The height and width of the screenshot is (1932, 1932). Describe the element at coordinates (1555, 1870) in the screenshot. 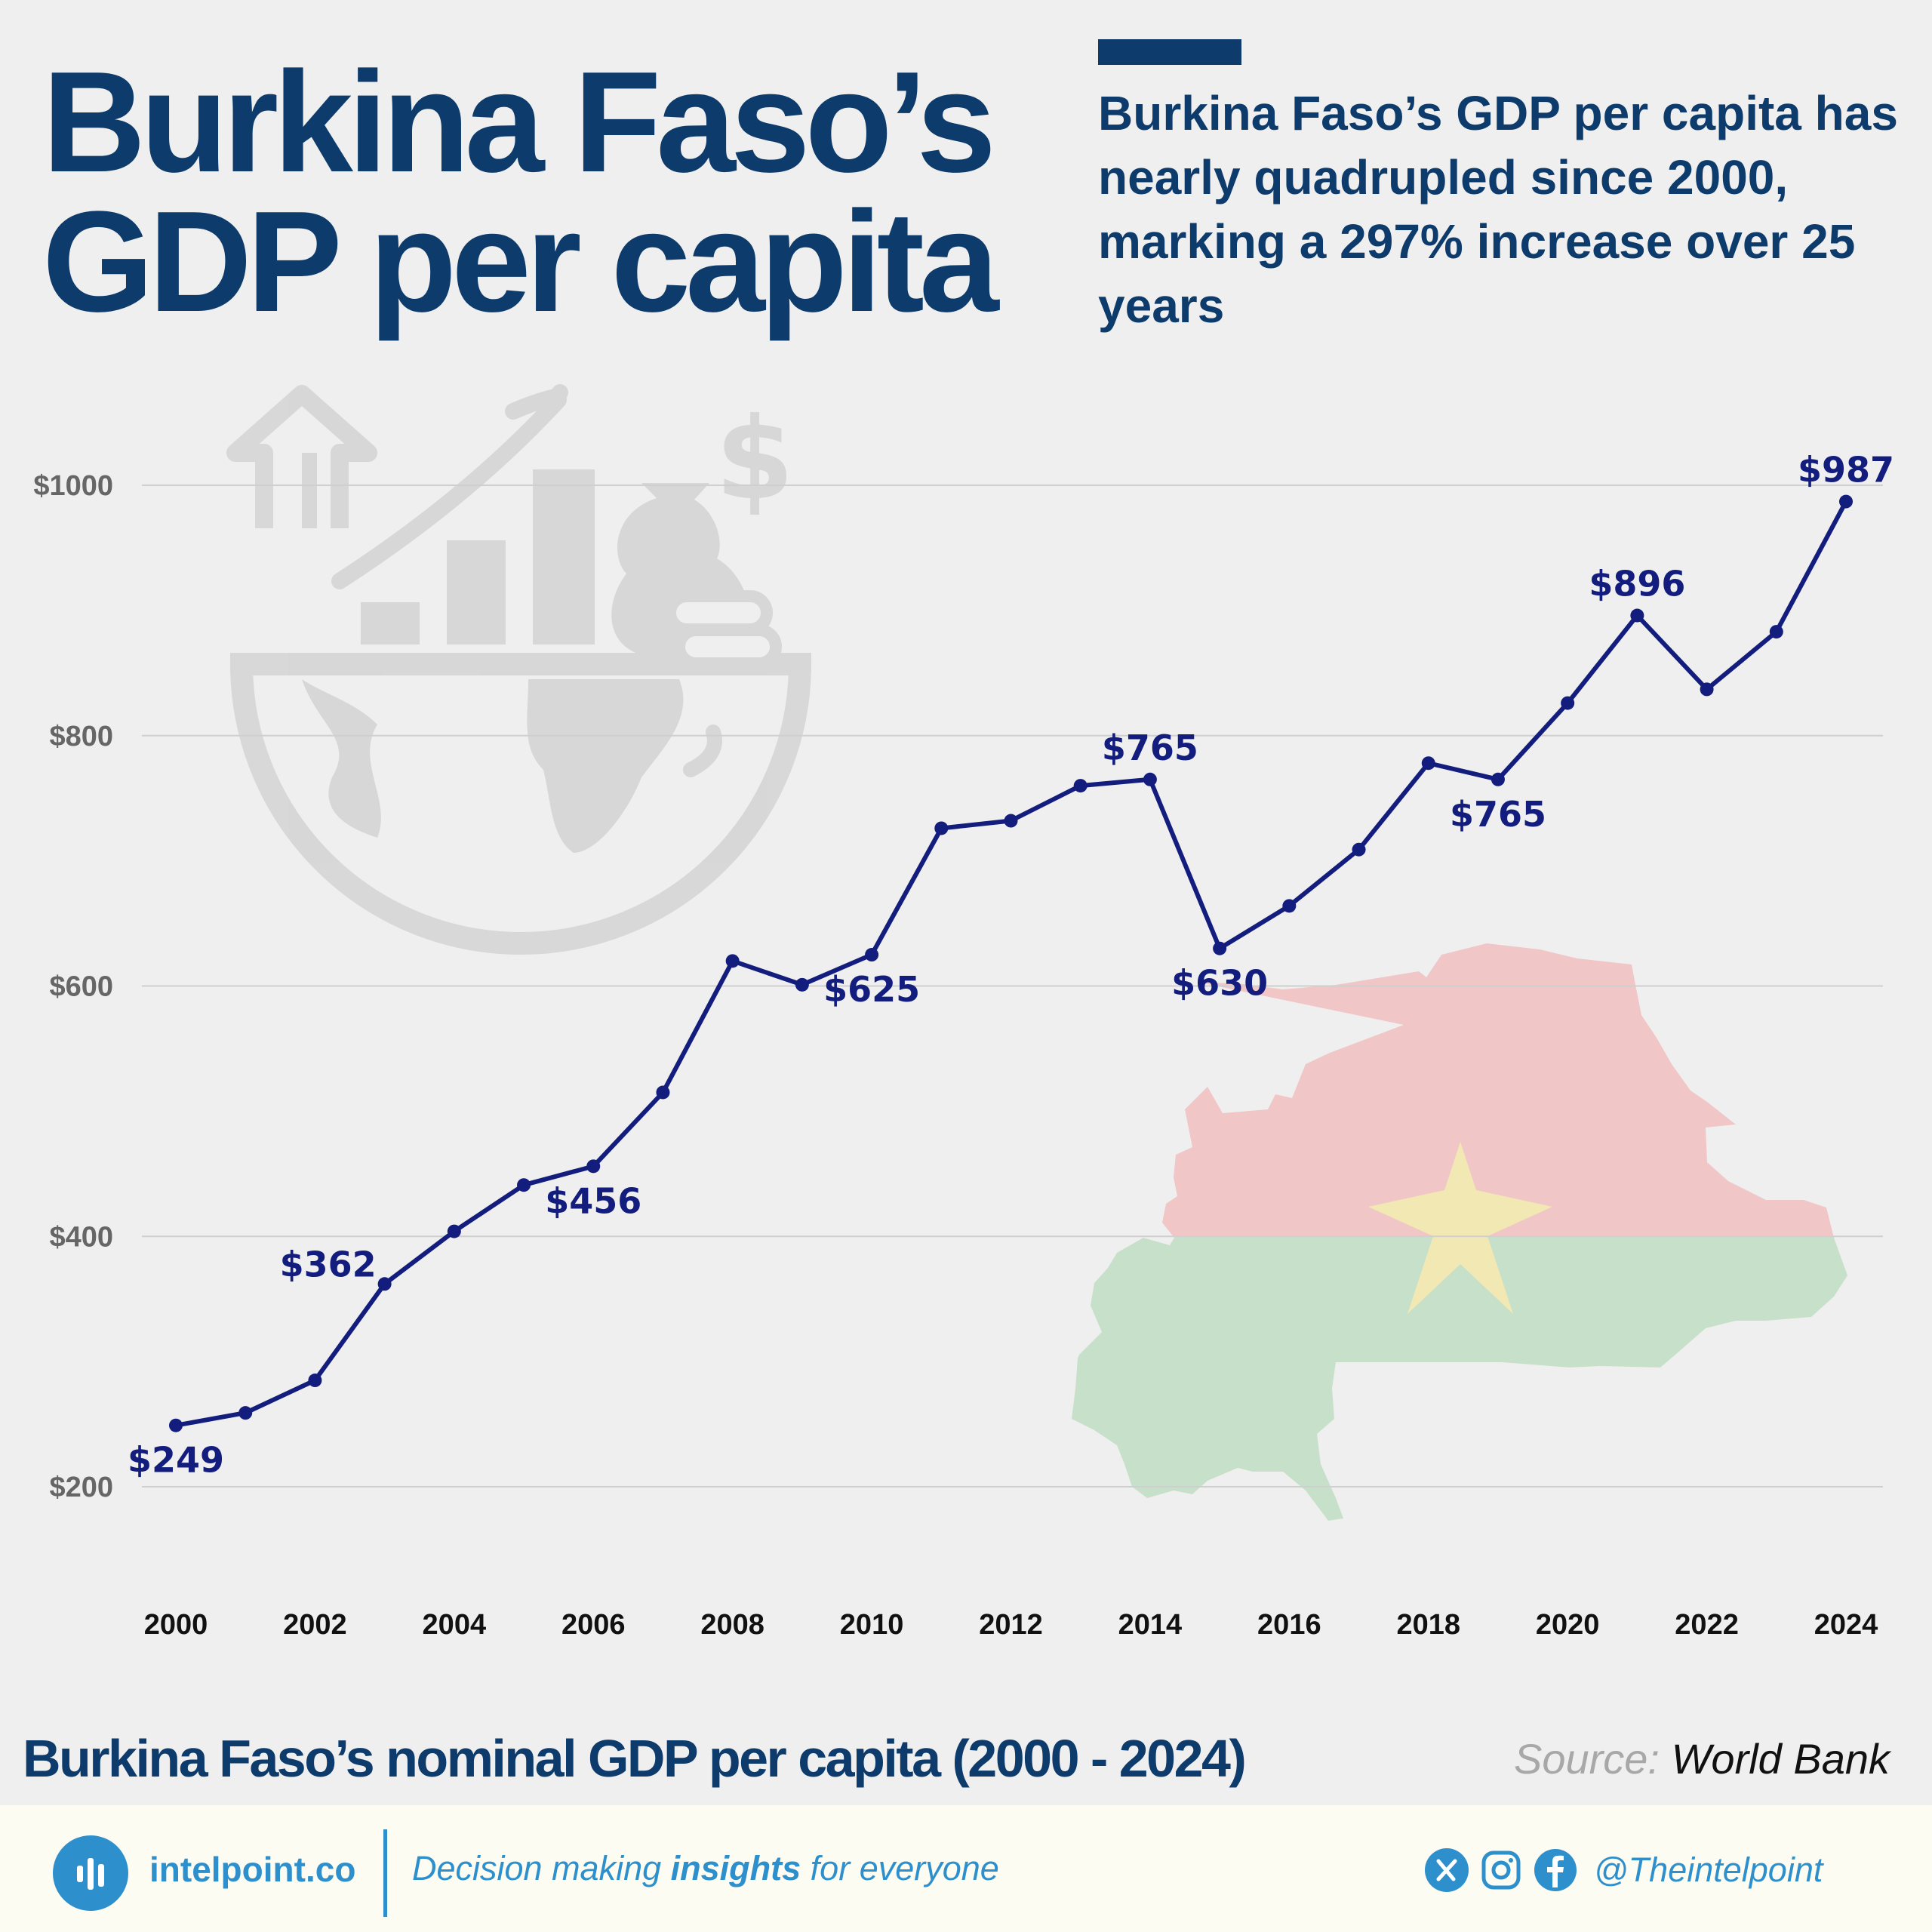

I see `facebook-icon` at that location.